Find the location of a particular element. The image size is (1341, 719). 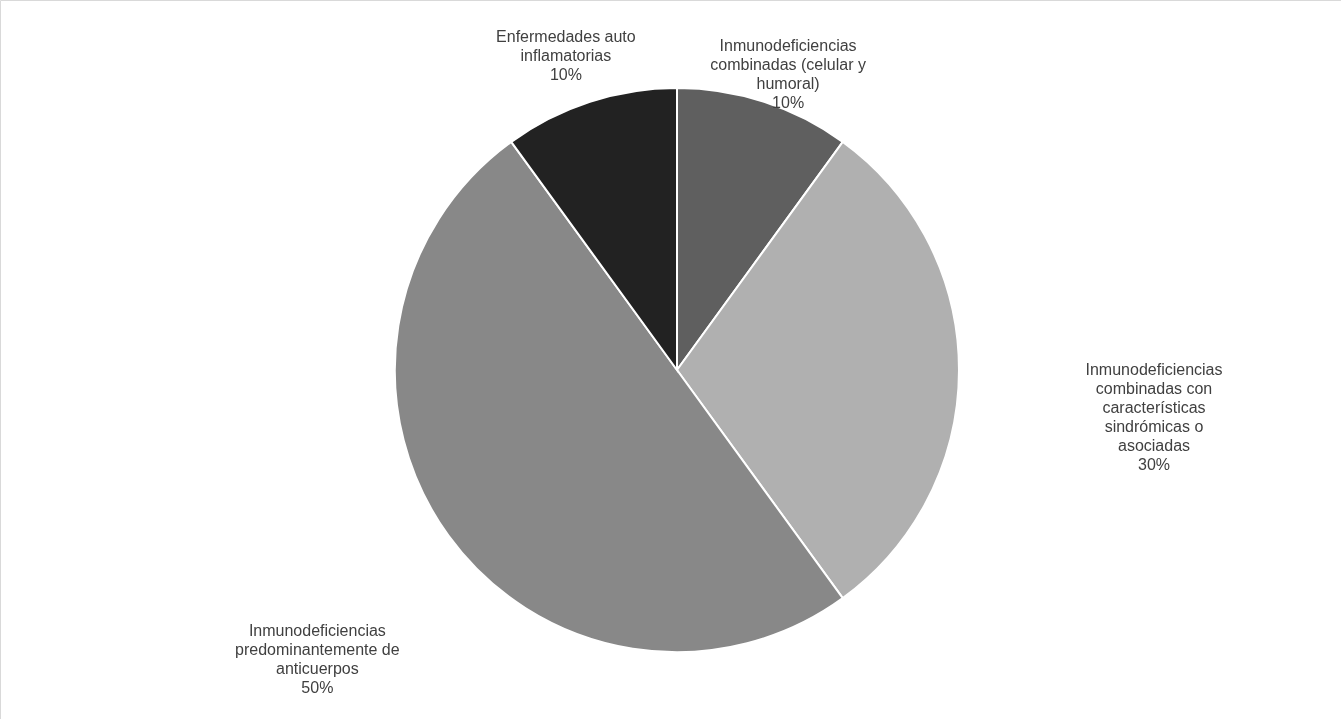

slice-label: Enfermedades auto inflamatorias is located at coordinates (566, 45).